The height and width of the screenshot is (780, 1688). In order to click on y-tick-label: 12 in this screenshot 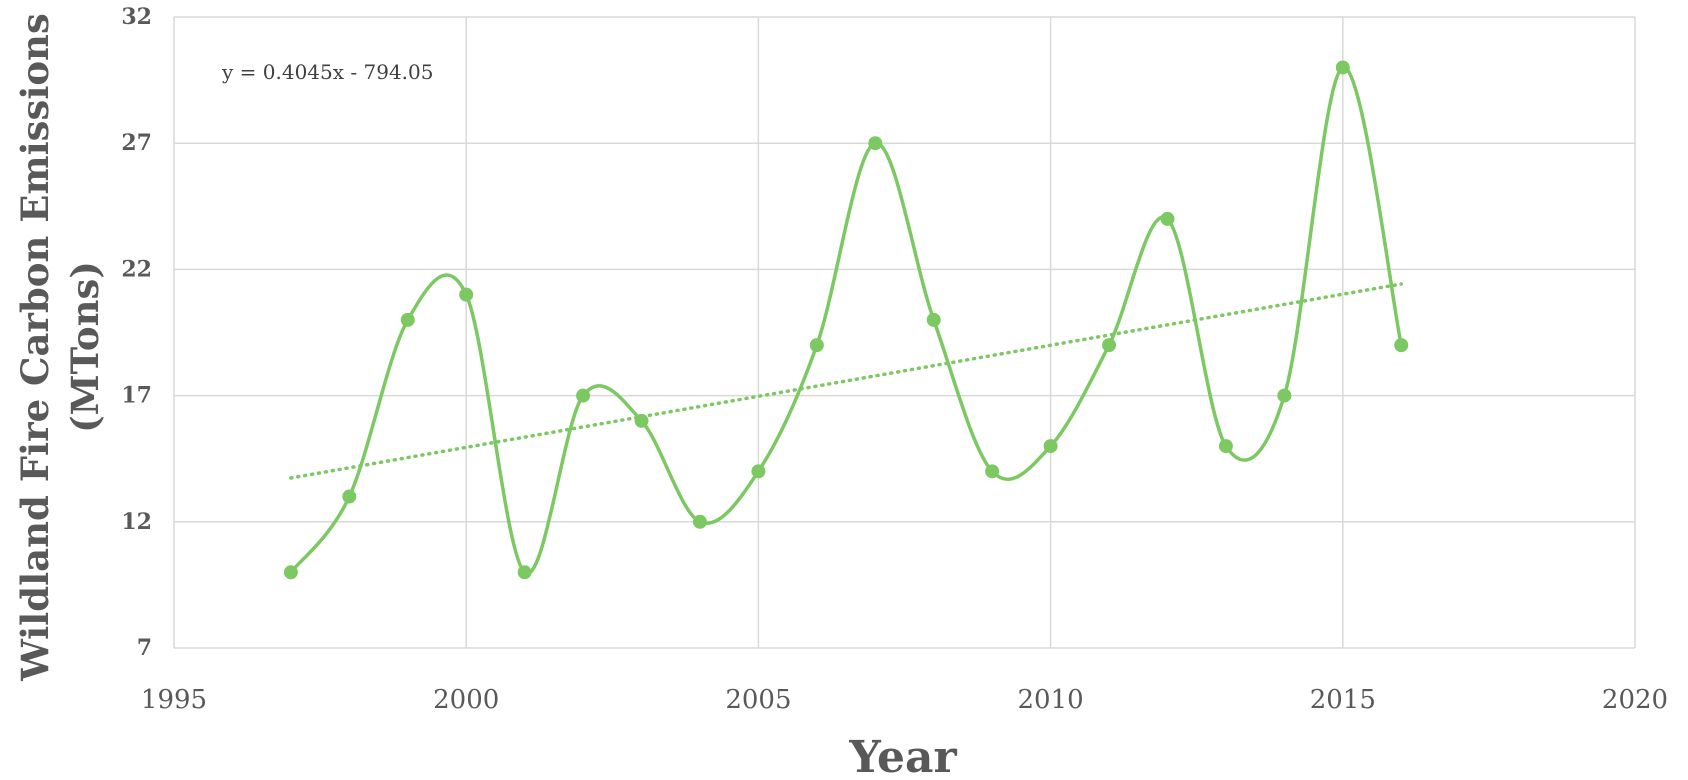, I will do `click(136, 522)`.